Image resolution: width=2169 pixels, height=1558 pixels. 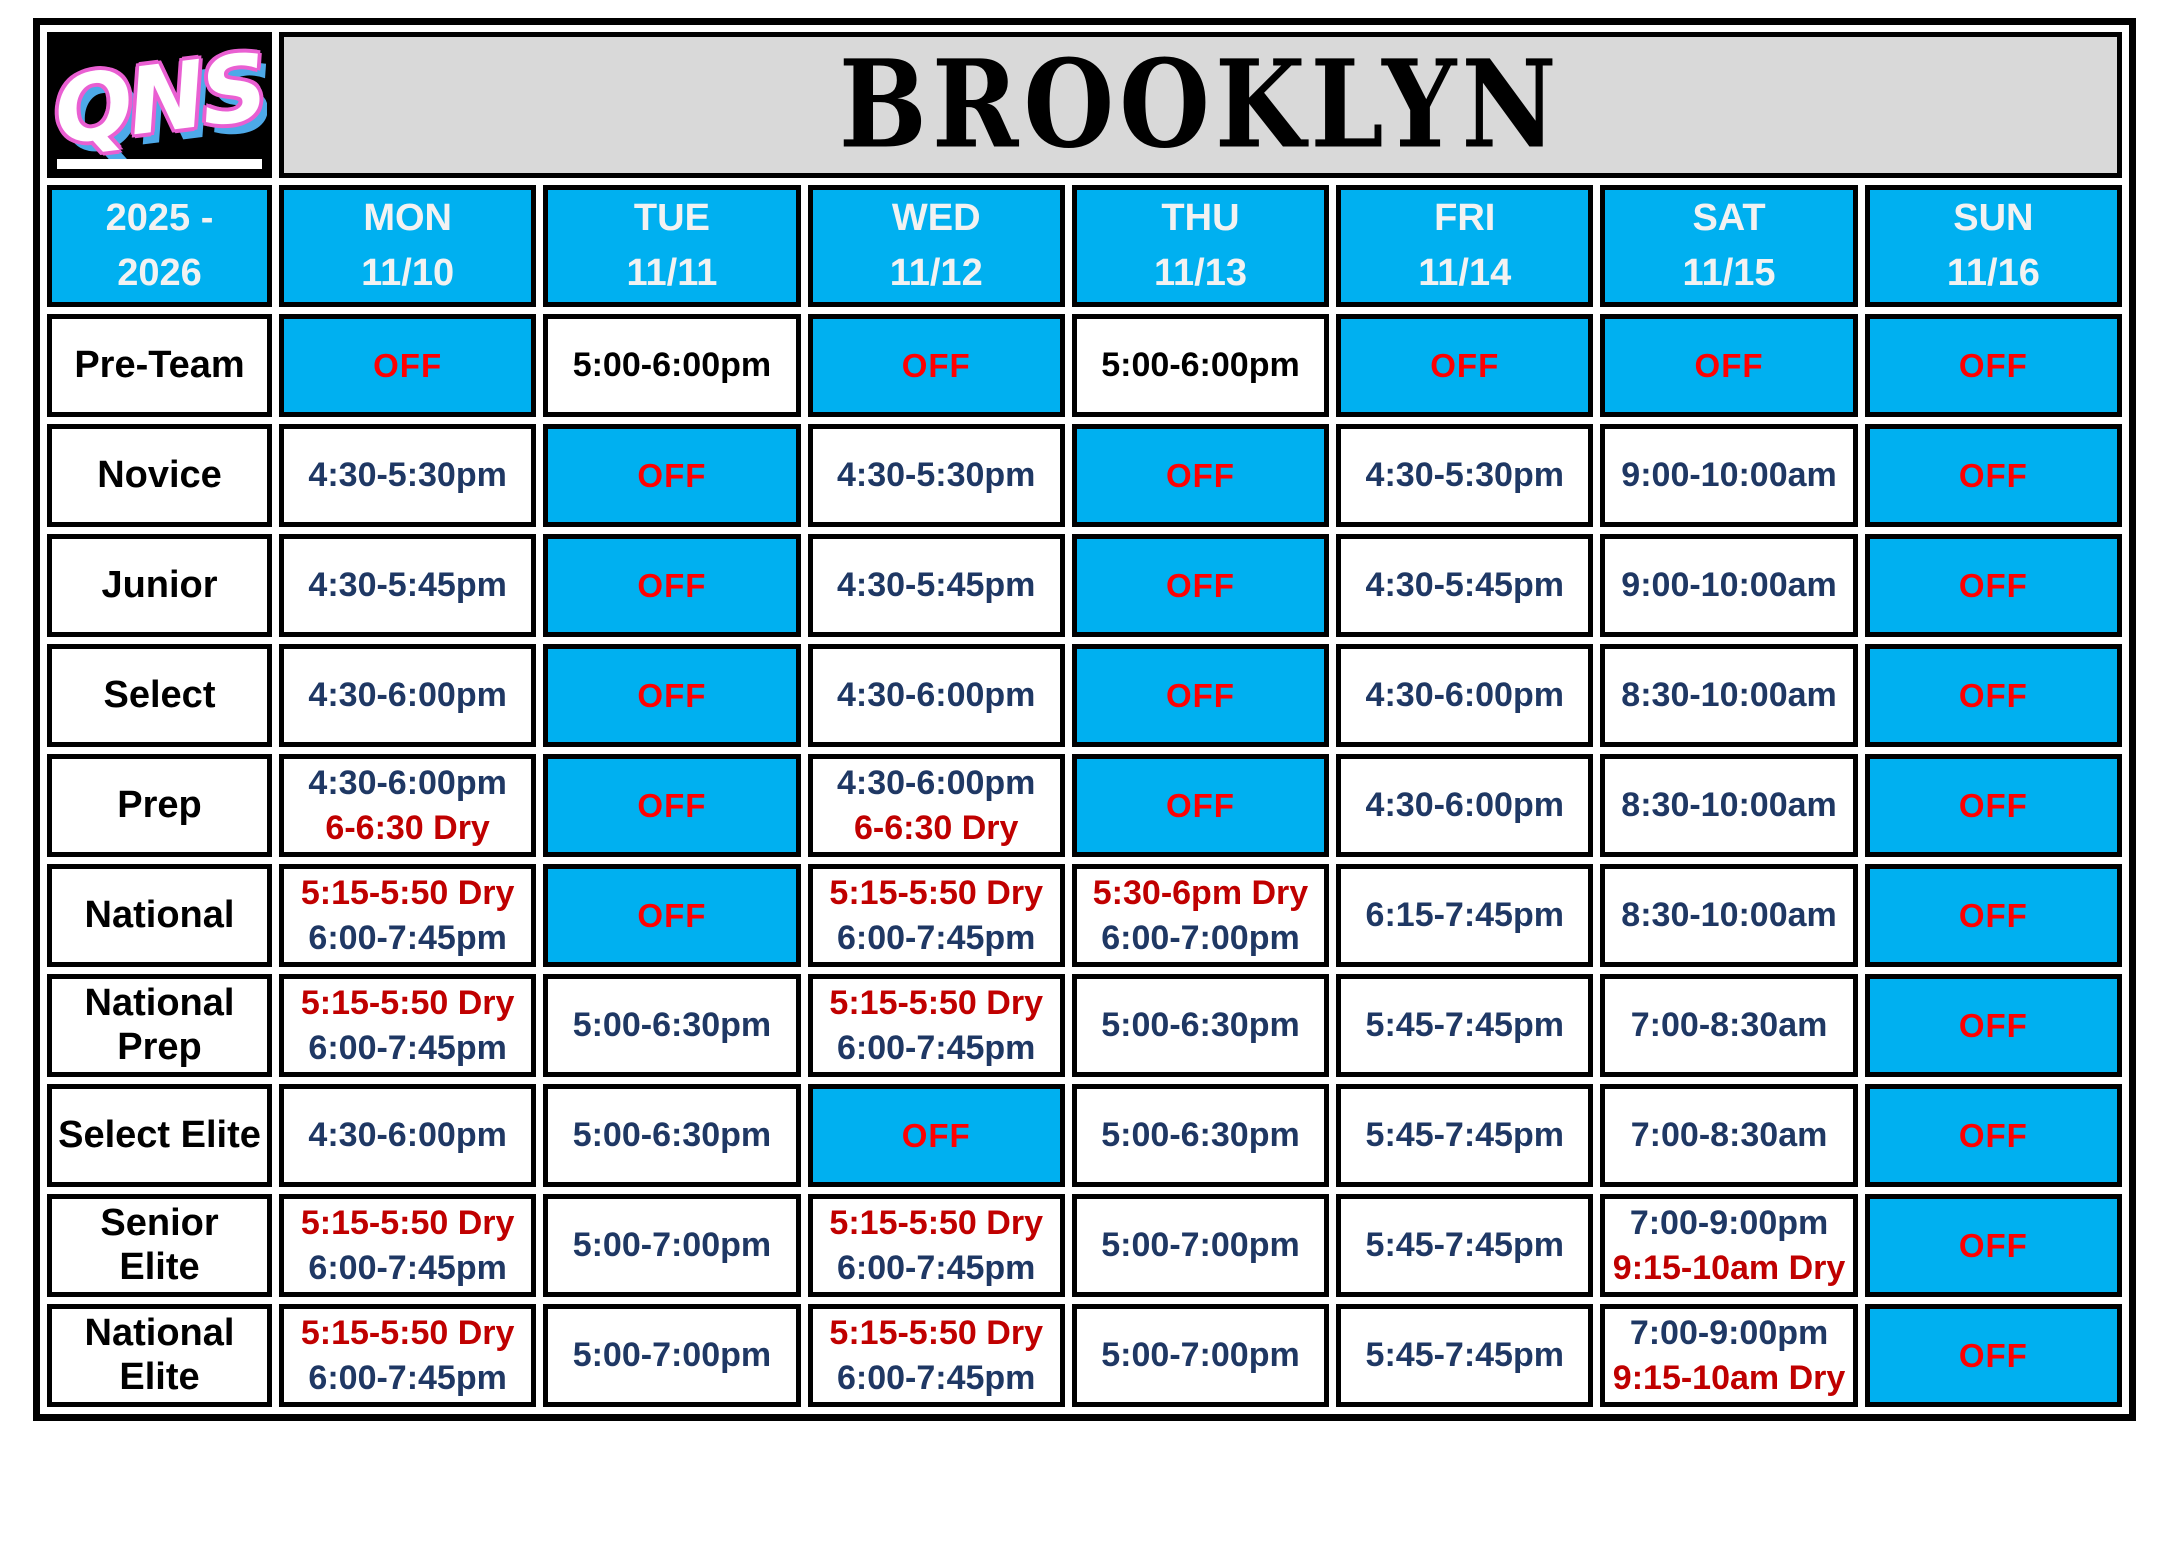 What do you see at coordinates (408, 246) in the screenshot?
I see `day-header-mon: MON 11/10` at bounding box center [408, 246].